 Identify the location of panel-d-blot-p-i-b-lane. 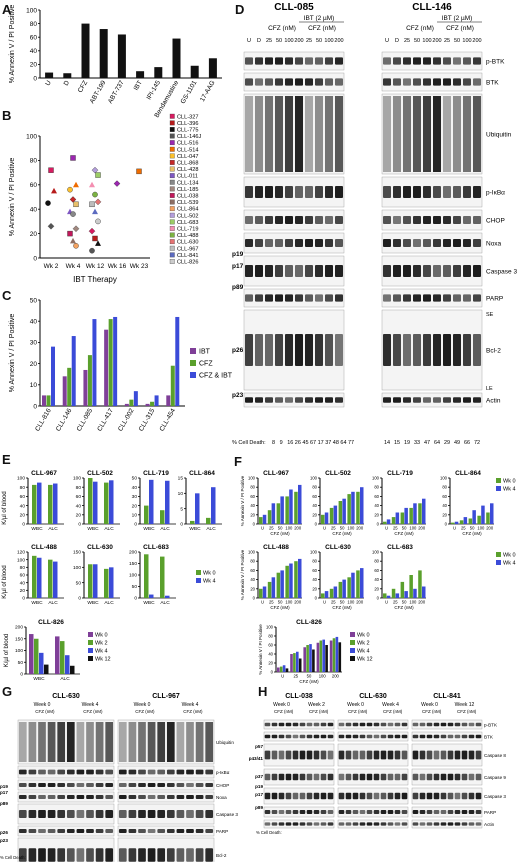
(269, 192).